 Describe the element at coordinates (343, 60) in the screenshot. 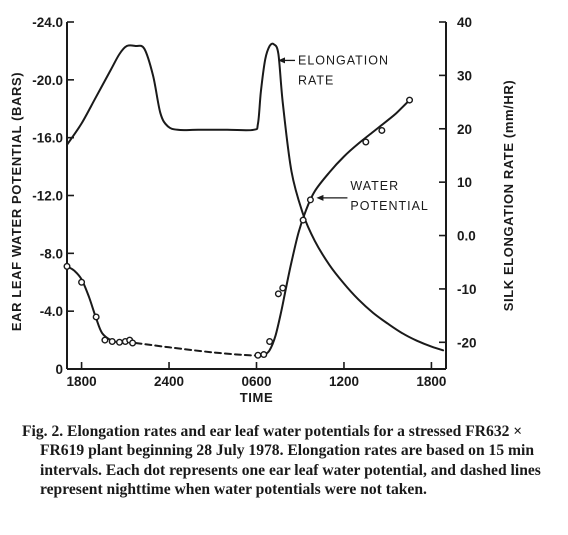

I see `annotation-label: ELONGATION` at that location.